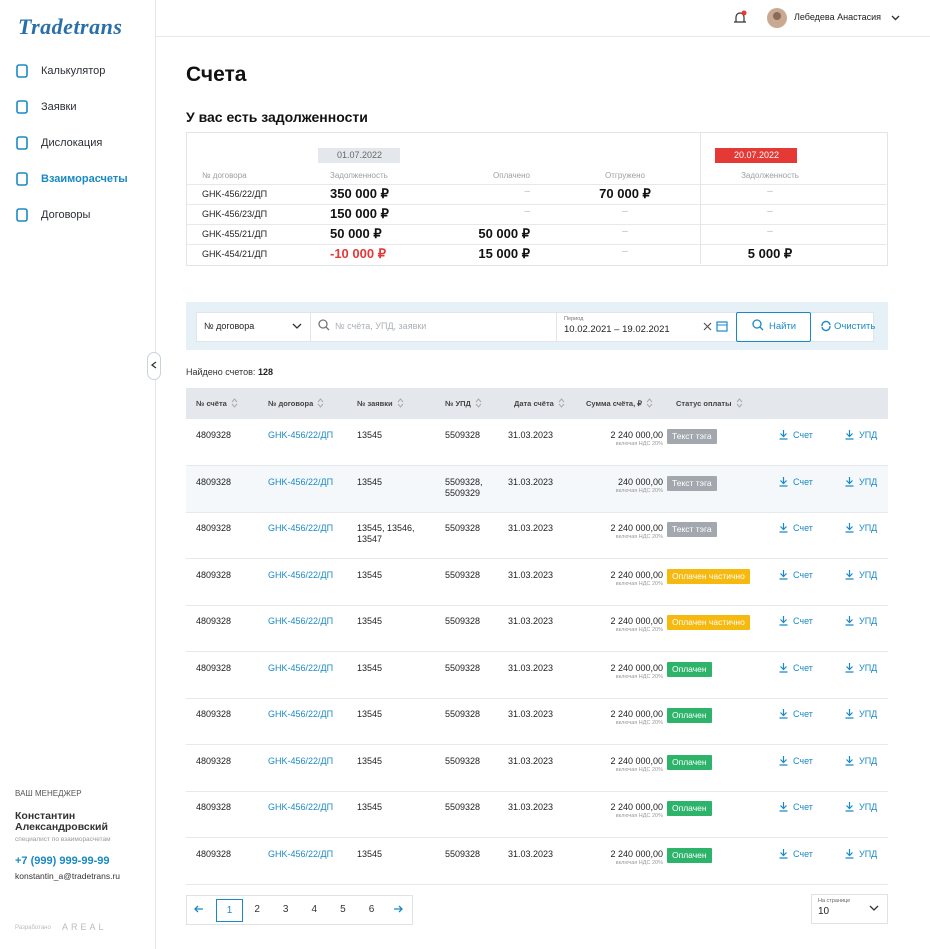  What do you see at coordinates (375, 403) in the screenshot?
I see `column-header: № заявки` at bounding box center [375, 403].